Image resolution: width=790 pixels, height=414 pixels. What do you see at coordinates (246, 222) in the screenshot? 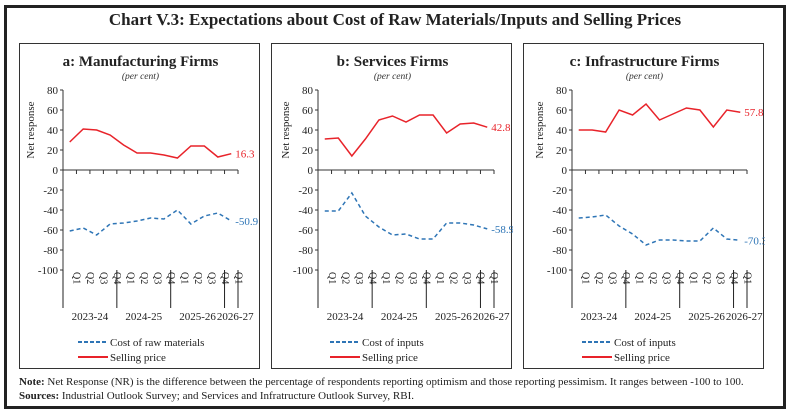
I see `end-data-label: -50.9` at bounding box center [246, 222].